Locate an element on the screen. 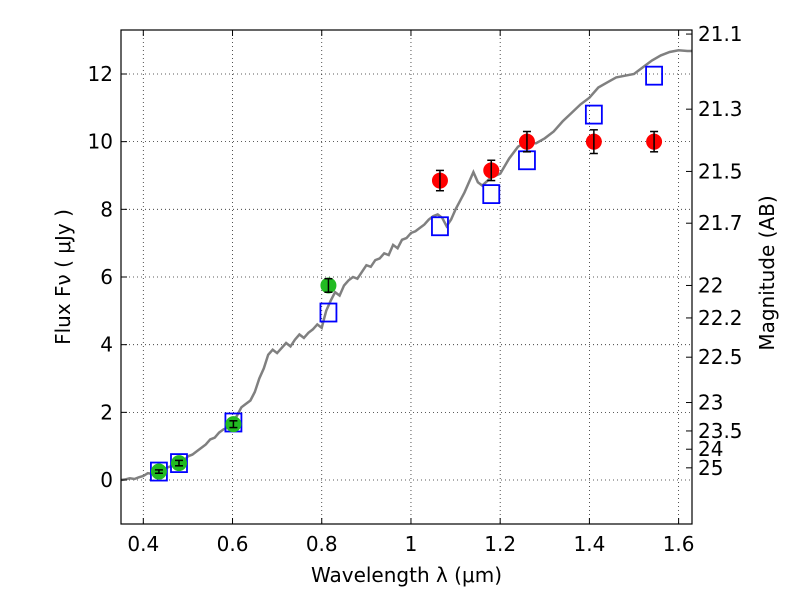  y-tick-label: 8 is located at coordinates (106, 209).